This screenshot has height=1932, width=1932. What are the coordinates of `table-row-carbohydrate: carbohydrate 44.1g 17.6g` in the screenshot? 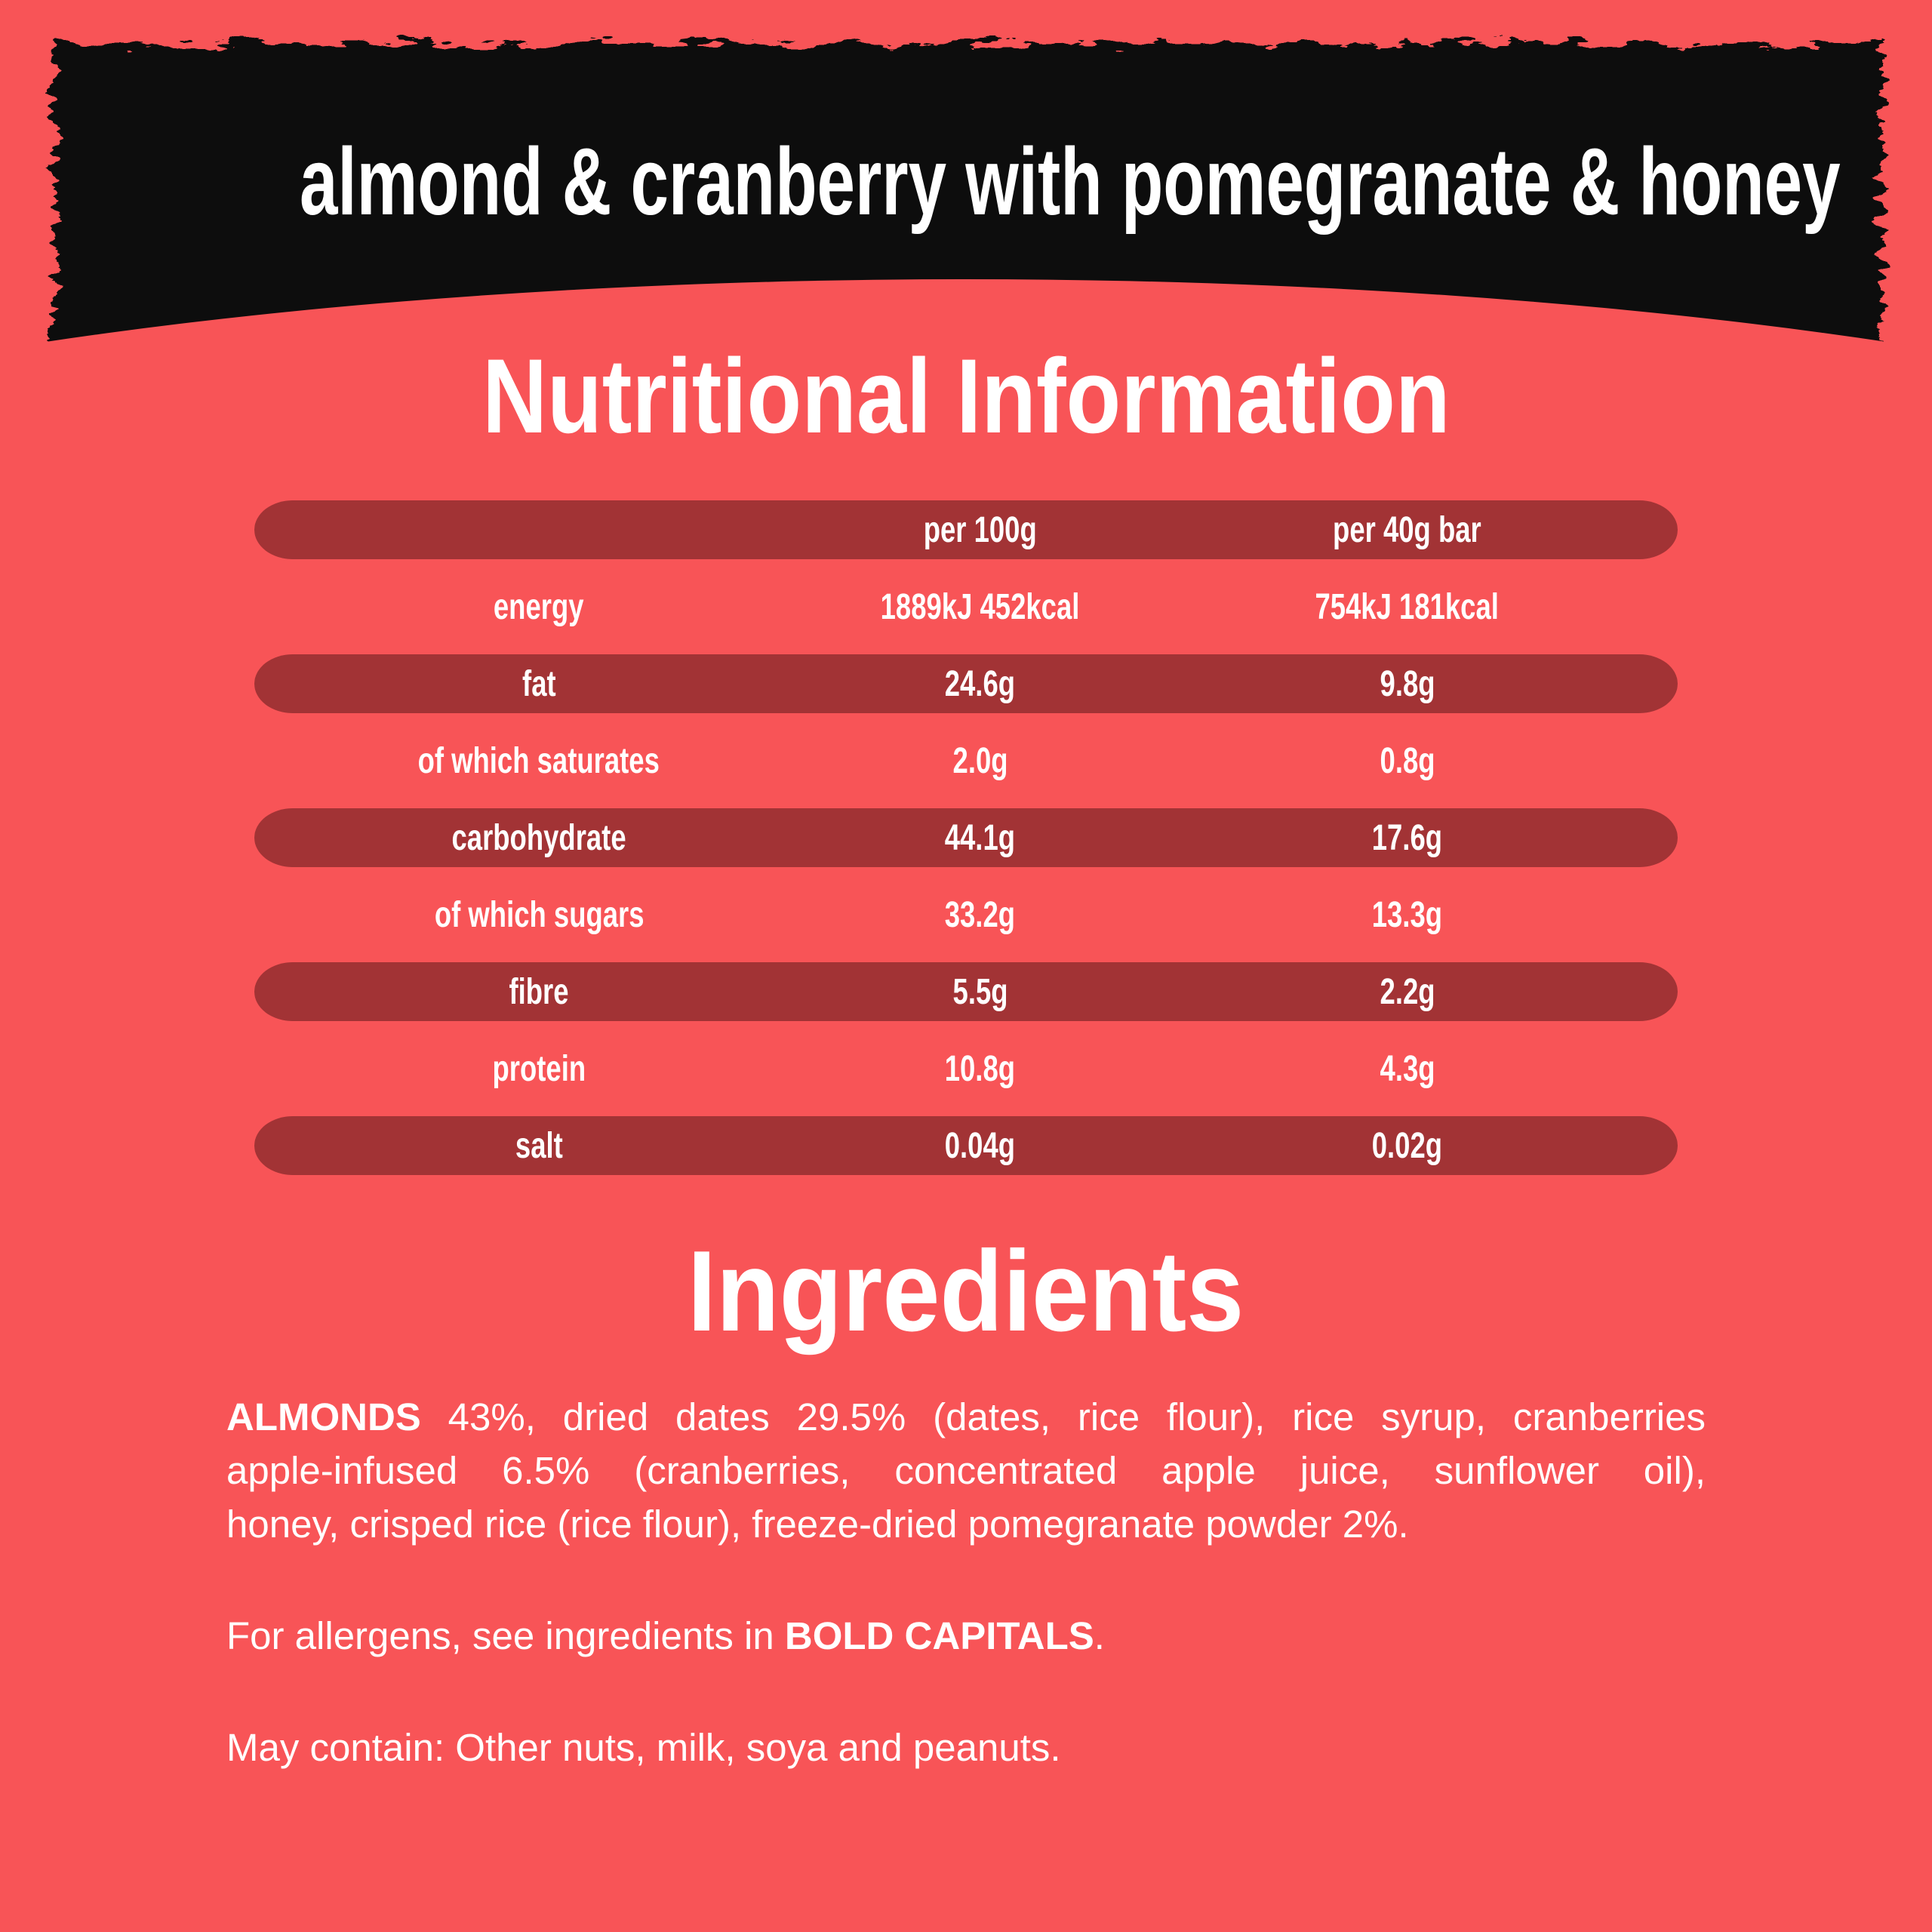 It's located at (966, 837).